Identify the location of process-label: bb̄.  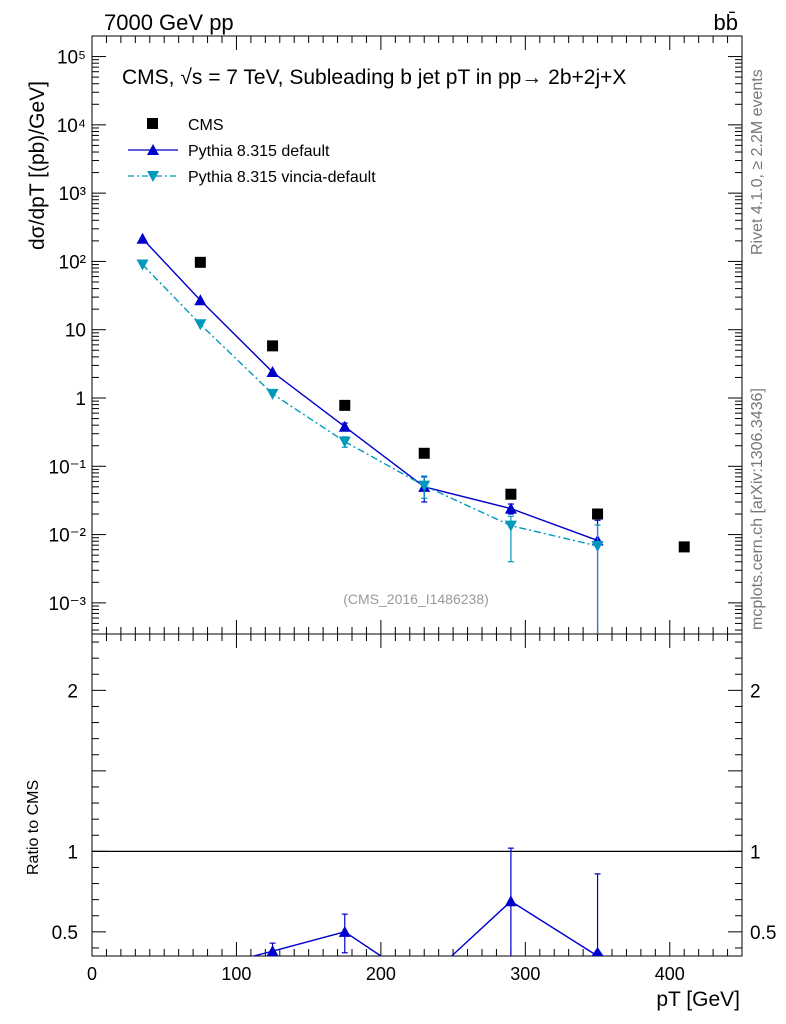
(726, 22).